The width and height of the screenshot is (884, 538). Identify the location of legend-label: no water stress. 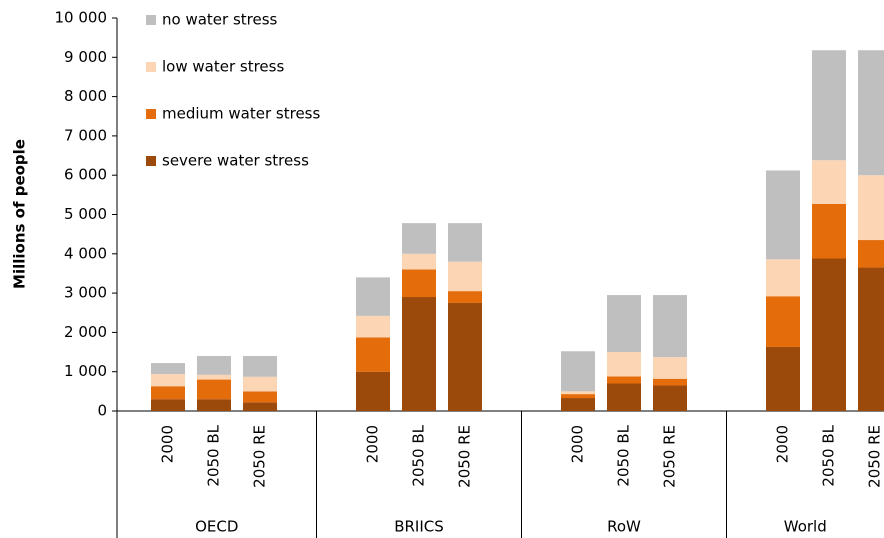
(220, 20).